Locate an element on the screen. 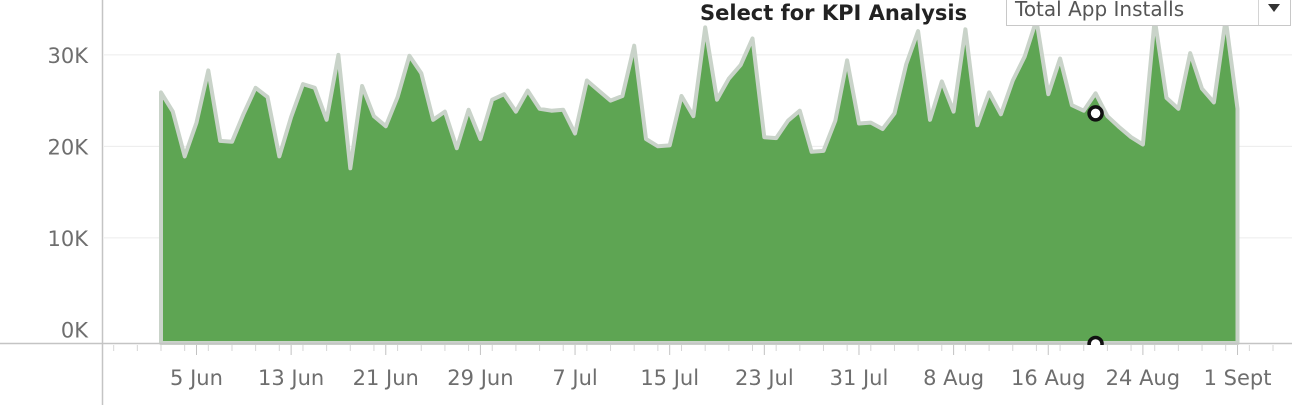  kpi-dropdown-value: Total App Installs is located at coordinates (1100, 10).